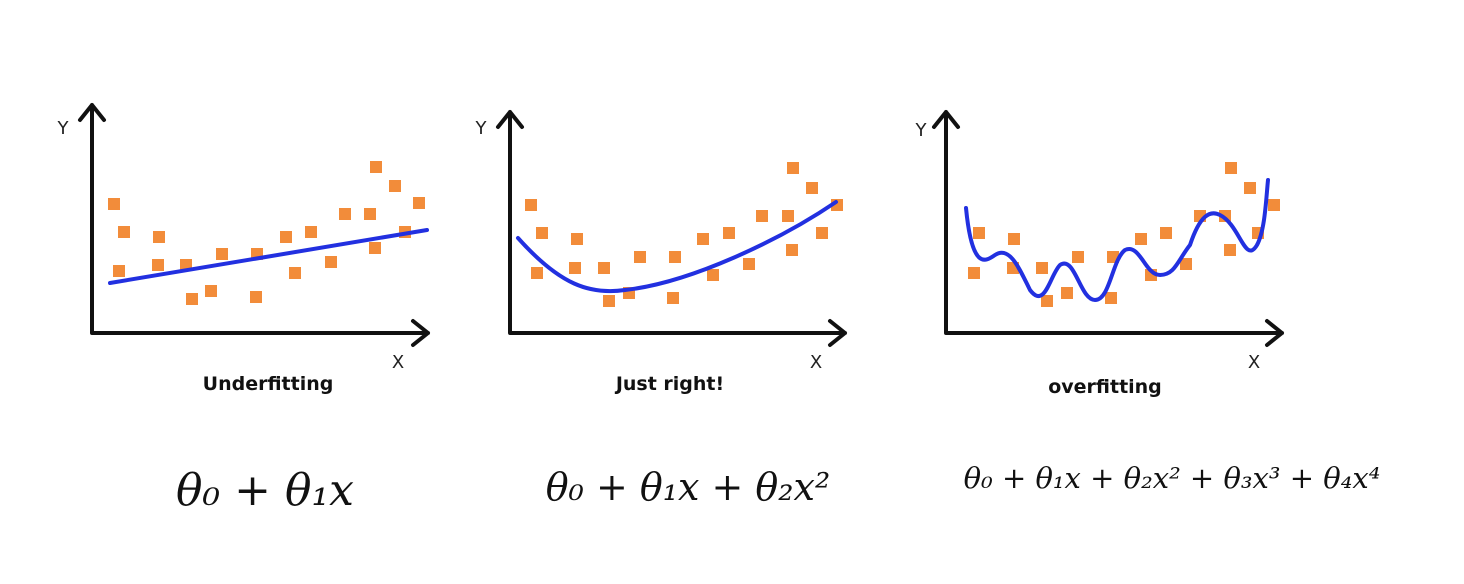 The width and height of the screenshot is (1464, 584). Describe the element at coordinates (268, 384) in the screenshot. I see `caption: Underfitting` at that location.